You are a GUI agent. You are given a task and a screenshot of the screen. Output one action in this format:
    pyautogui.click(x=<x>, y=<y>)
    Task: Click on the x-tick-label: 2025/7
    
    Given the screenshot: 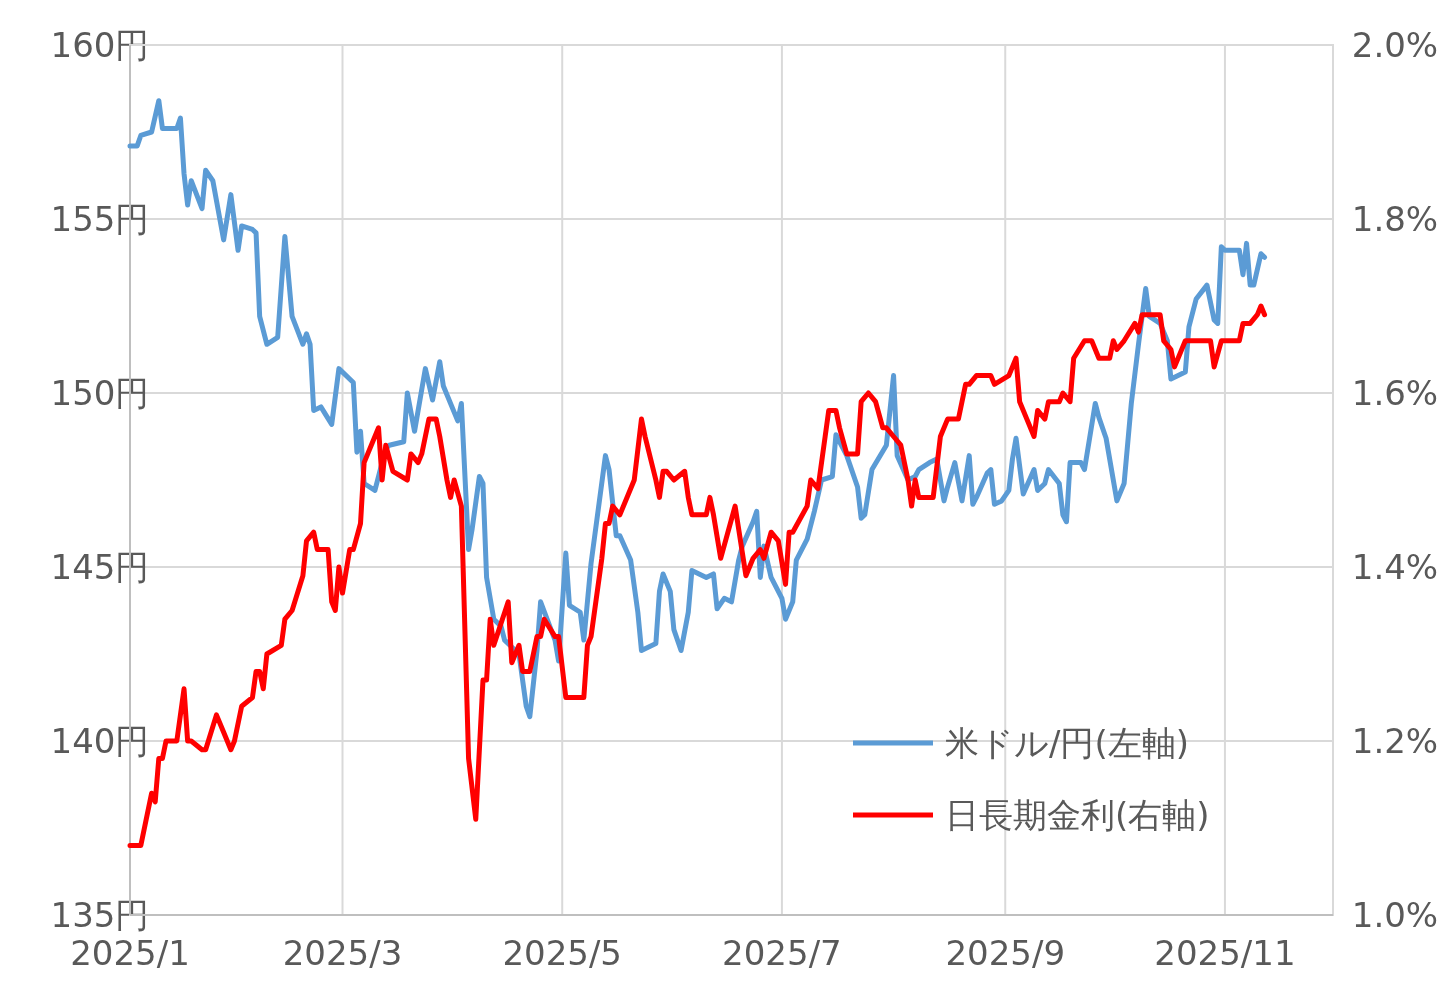 What is the action you would take?
    pyautogui.click(x=782, y=953)
    